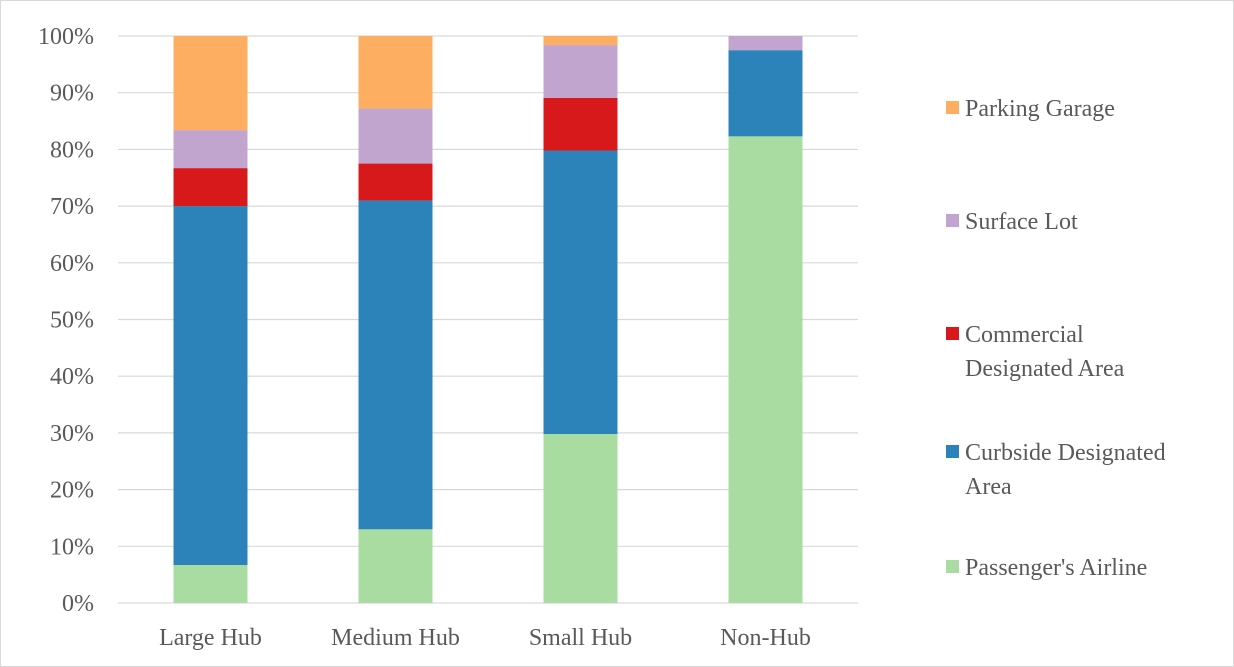 This screenshot has width=1234, height=667. What do you see at coordinates (1024, 335) in the screenshot?
I see `legend-label: Commercial` at bounding box center [1024, 335].